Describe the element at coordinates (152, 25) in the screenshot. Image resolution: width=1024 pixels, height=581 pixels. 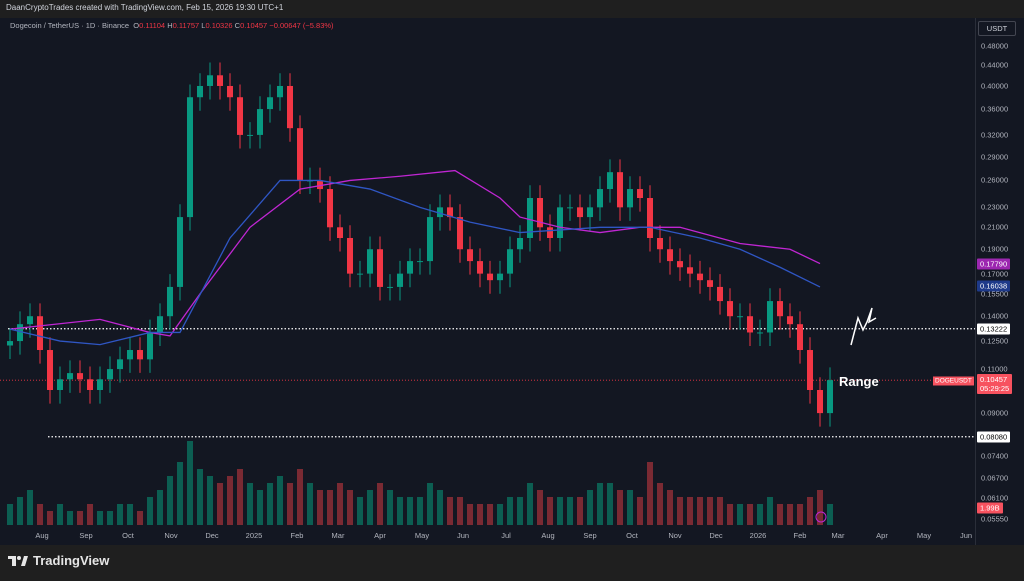
I see `open-value: 0.11104` at that location.